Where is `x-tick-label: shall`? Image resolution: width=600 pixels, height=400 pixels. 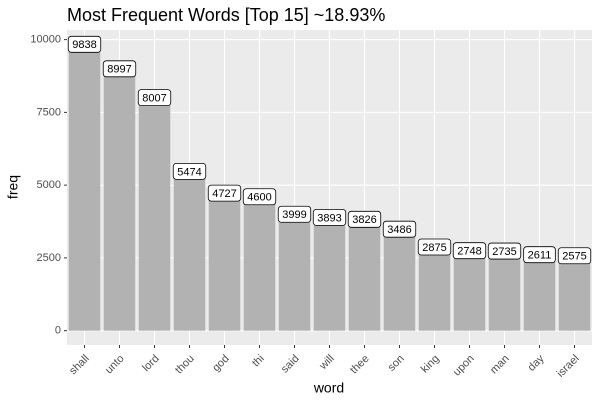 x-tick-label: shall is located at coordinates (79, 365).